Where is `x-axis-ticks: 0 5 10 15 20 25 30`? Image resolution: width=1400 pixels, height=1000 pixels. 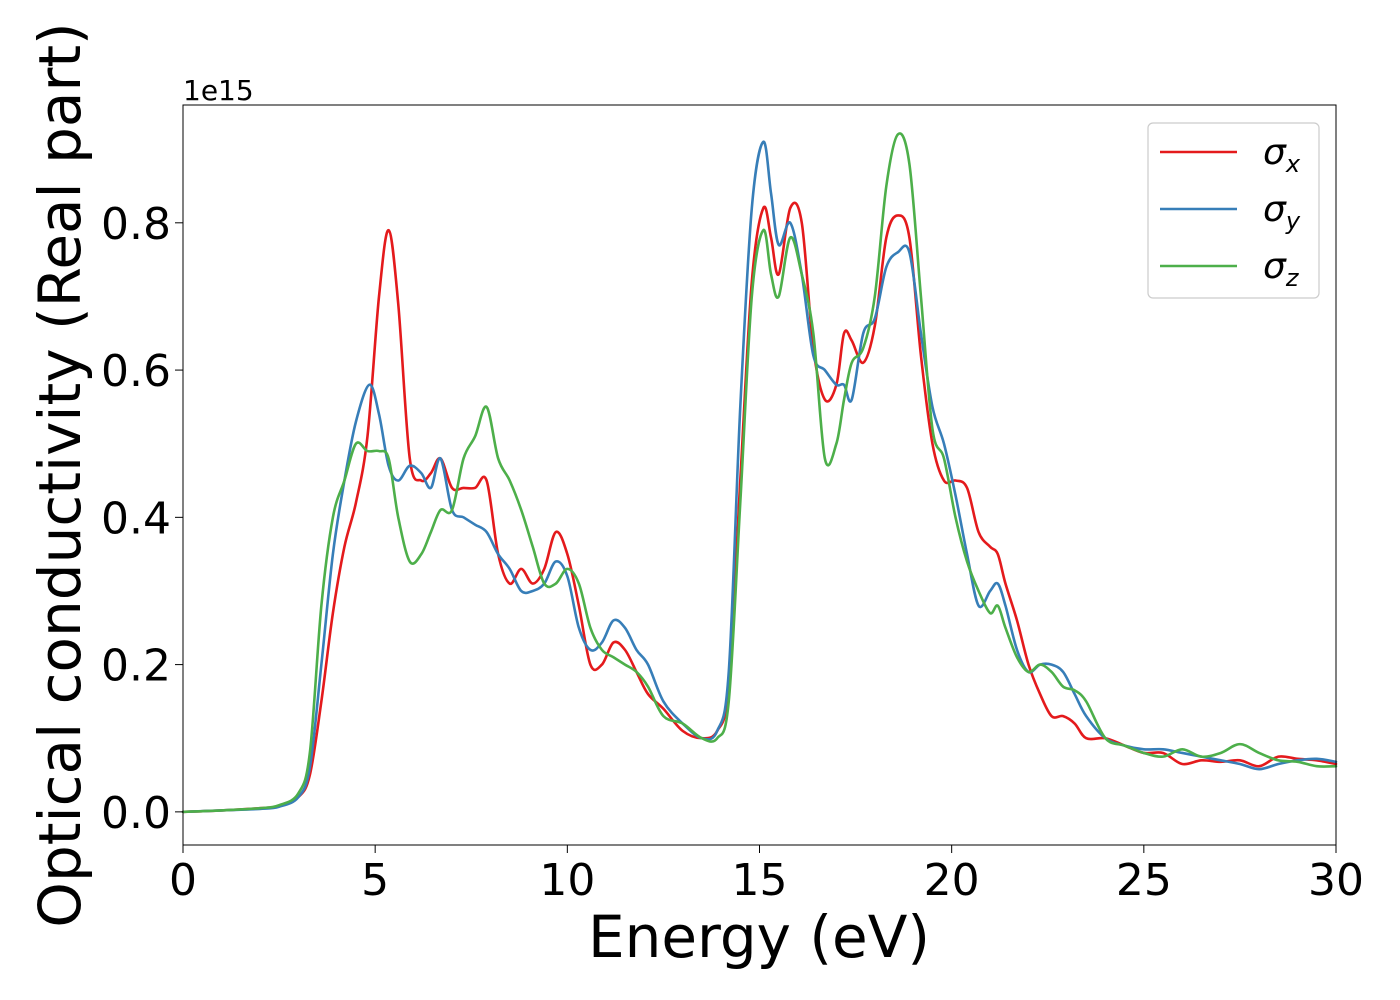
x-axis-ticks: 0 5 10 15 20 25 30 is located at coordinates (766, 875).